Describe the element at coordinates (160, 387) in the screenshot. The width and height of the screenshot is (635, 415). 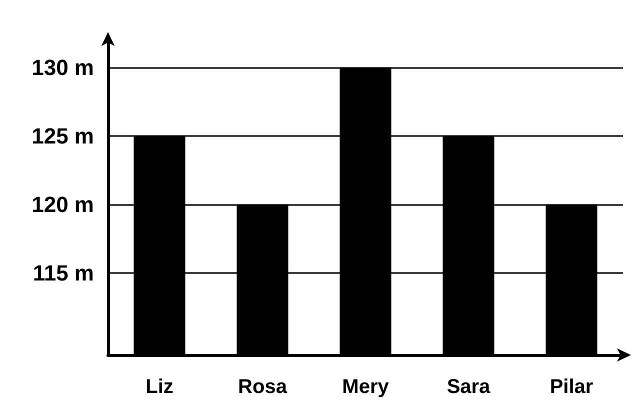
I see `x-tick-label: Liz` at that location.